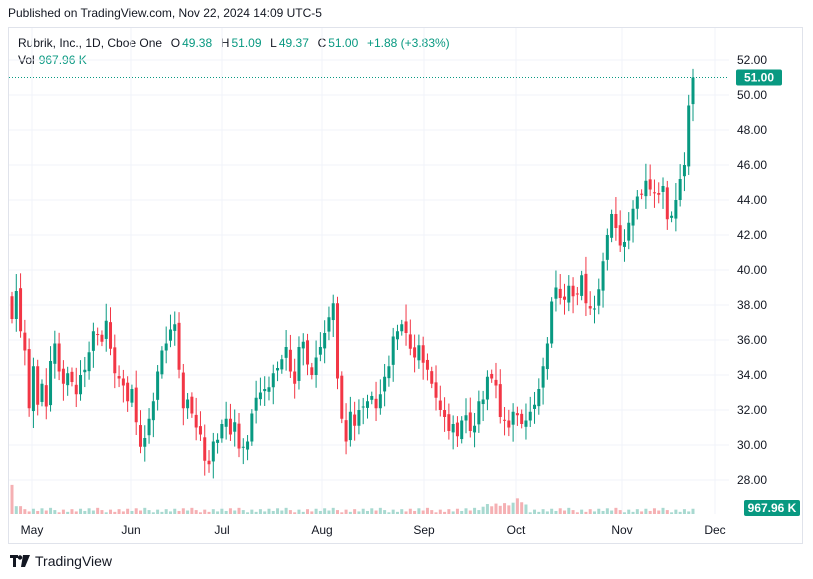 The image size is (813, 579). I want to click on y-tick-label: 34.00, so click(752, 375).